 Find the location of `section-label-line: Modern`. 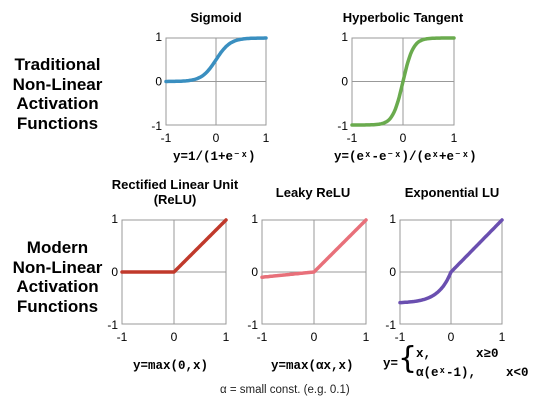

section-label-line: Modern is located at coordinates (57, 247).